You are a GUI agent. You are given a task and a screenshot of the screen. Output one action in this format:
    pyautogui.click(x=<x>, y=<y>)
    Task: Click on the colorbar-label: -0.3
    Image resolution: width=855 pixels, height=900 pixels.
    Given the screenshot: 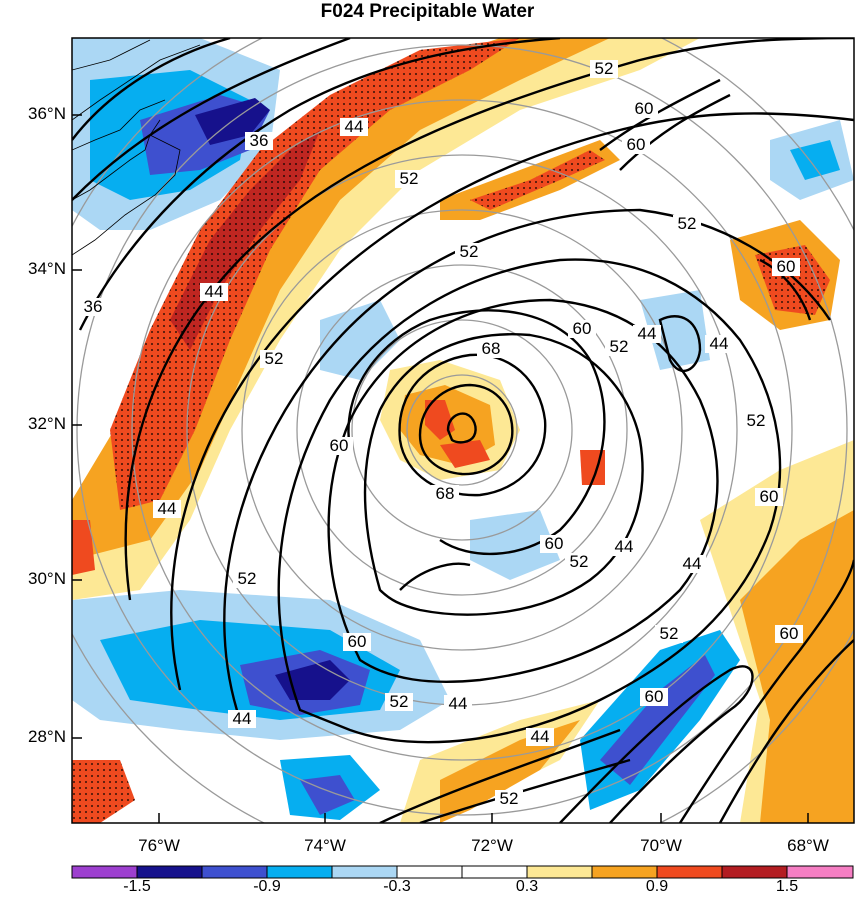 What is the action you would take?
    pyautogui.click(x=397, y=886)
    